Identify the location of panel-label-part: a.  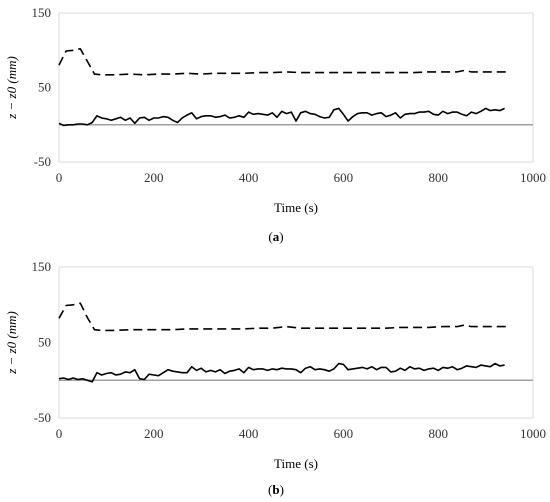
(276, 236).